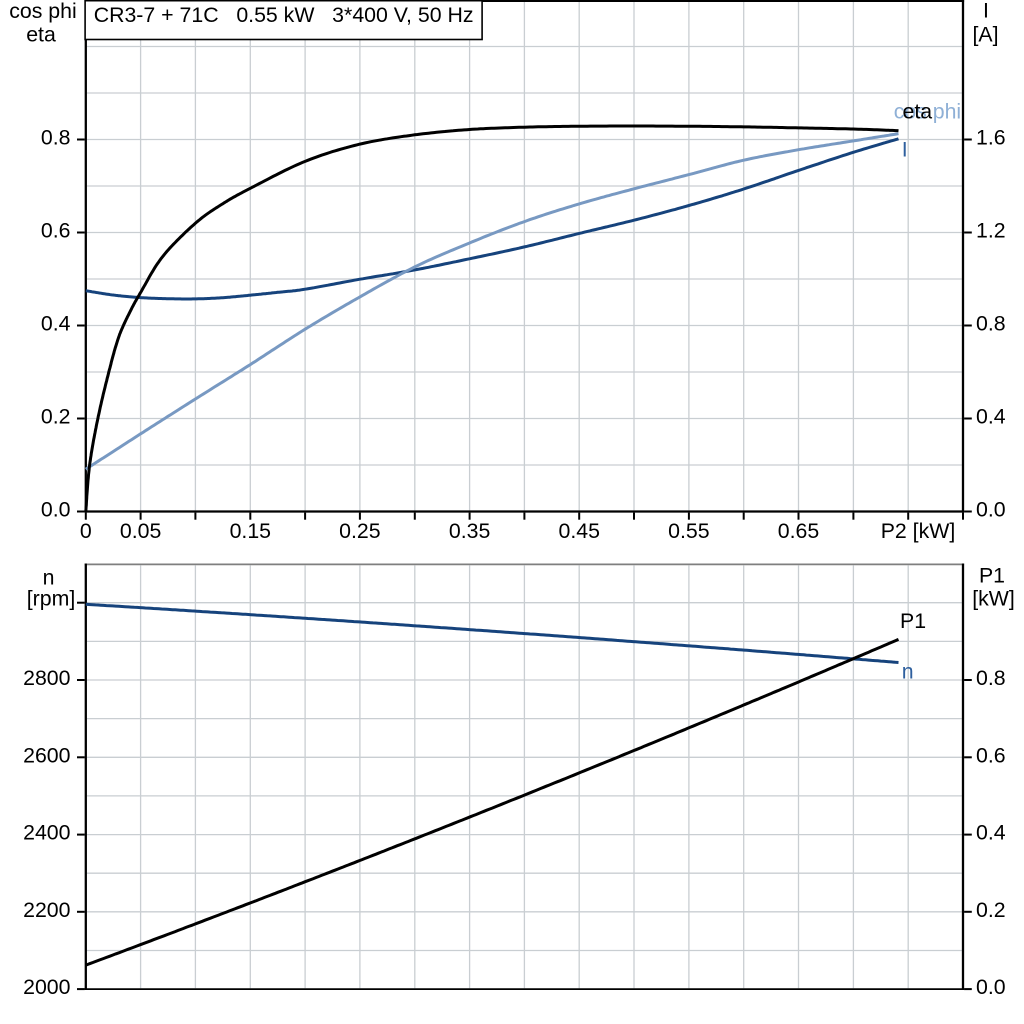  What do you see at coordinates (359, 531) in the screenshot?
I see `svg-text: 0.25` at bounding box center [359, 531].